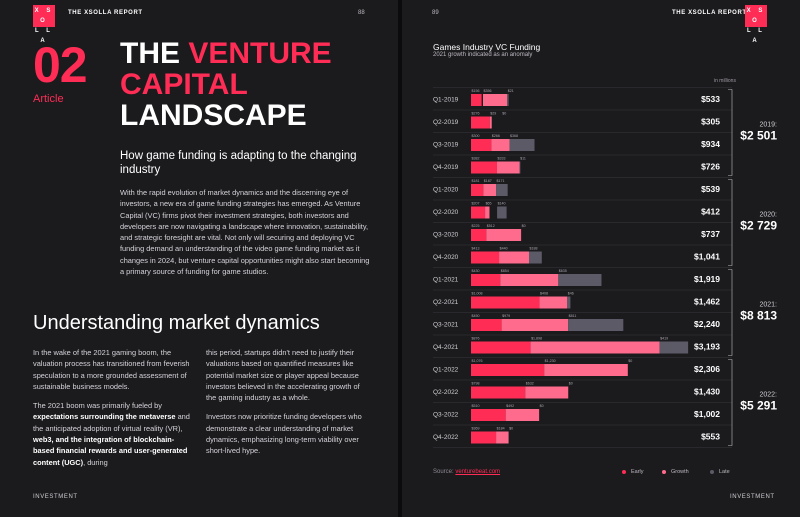 This screenshot has height=517, width=800. What do you see at coordinates (476, 114) in the screenshot?
I see `segment-label-early: $276` at bounding box center [476, 114].